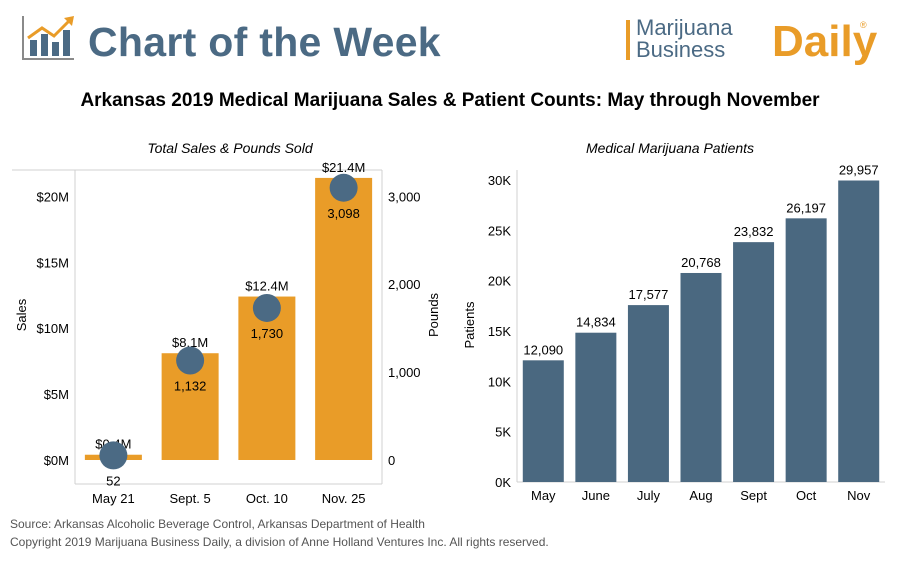 This screenshot has width=900, height=563. Describe the element at coordinates (344, 498) in the screenshot. I see `x-tick-label: Nov. 25` at that location.